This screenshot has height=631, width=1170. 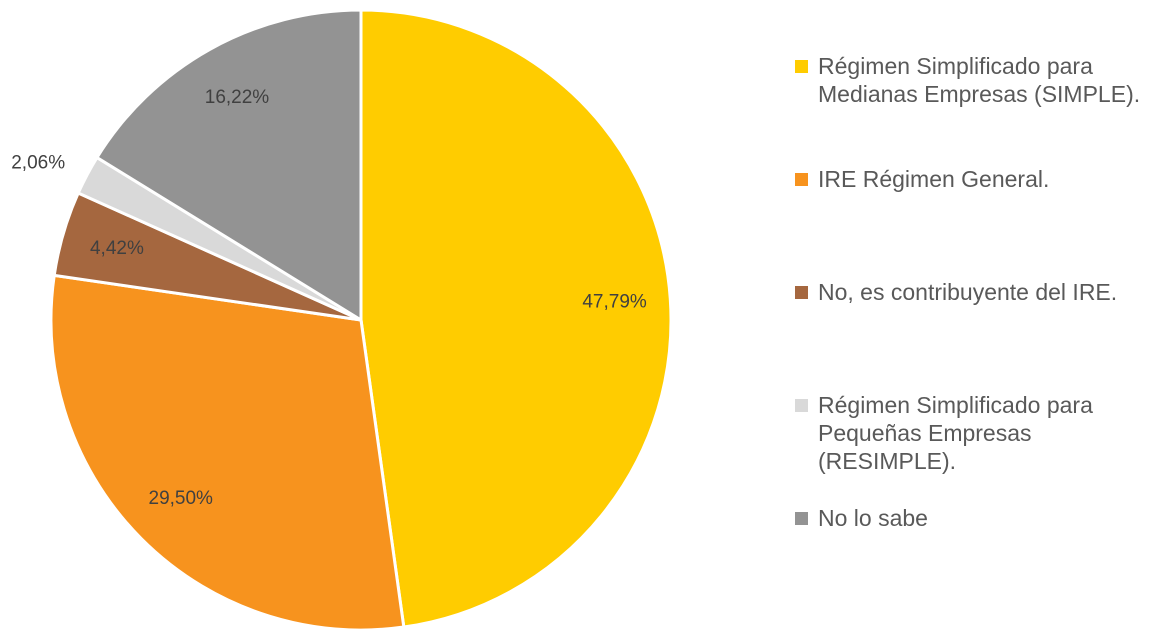 I want to click on data-label: 2,06%, so click(x=38, y=162).